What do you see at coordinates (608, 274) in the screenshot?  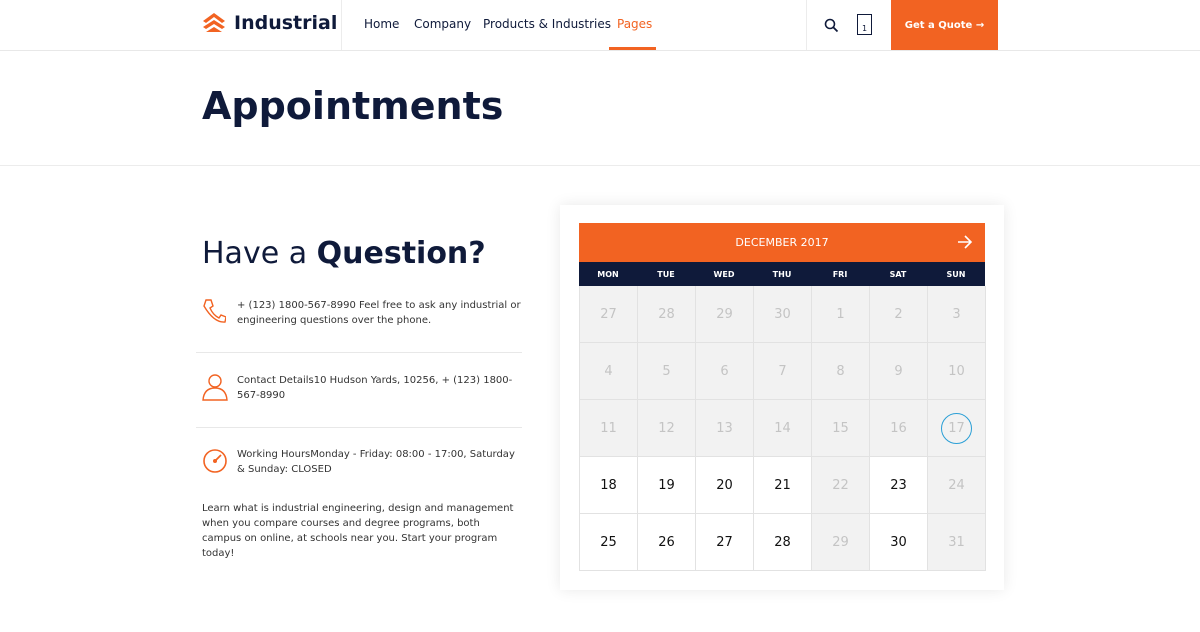 I see `weekday: MON` at bounding box center [608, 274].